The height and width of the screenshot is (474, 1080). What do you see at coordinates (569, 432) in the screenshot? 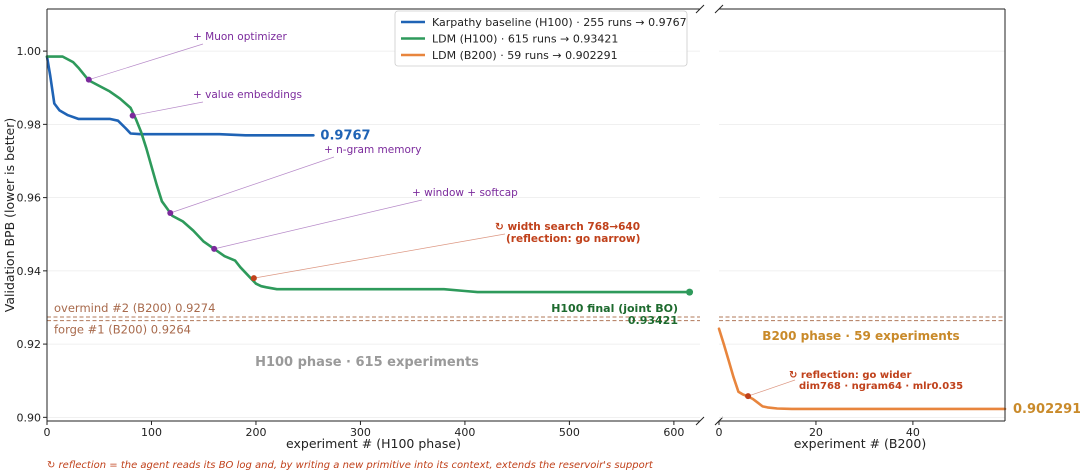
I see `x-tick-label: 500` at bounding box center [569, 432].